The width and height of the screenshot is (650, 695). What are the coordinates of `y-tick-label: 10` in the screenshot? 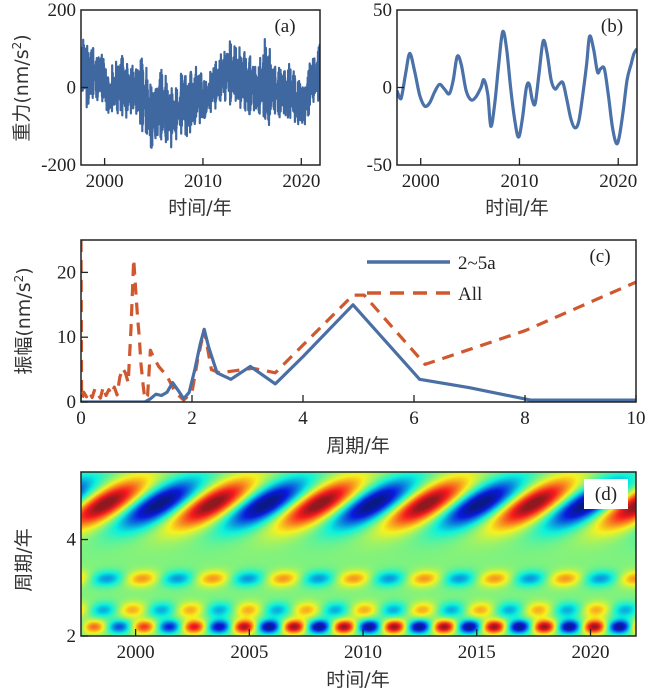 It's located at (66, 337).